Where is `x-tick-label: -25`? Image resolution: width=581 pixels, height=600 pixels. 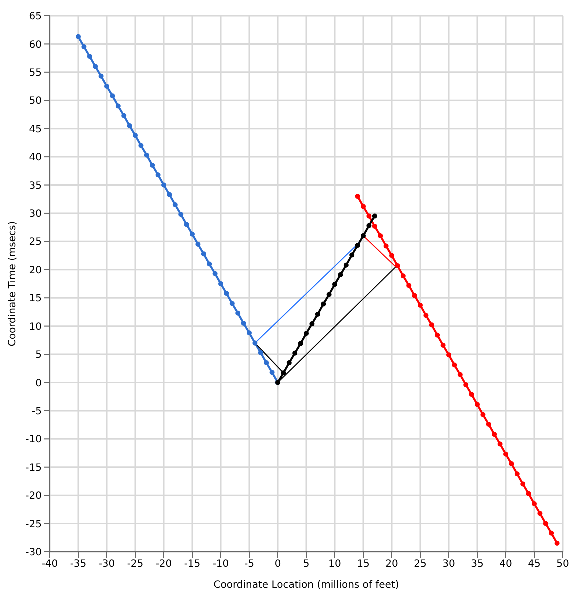 x-tick-label: -25 is located at coordinates (135, 564).